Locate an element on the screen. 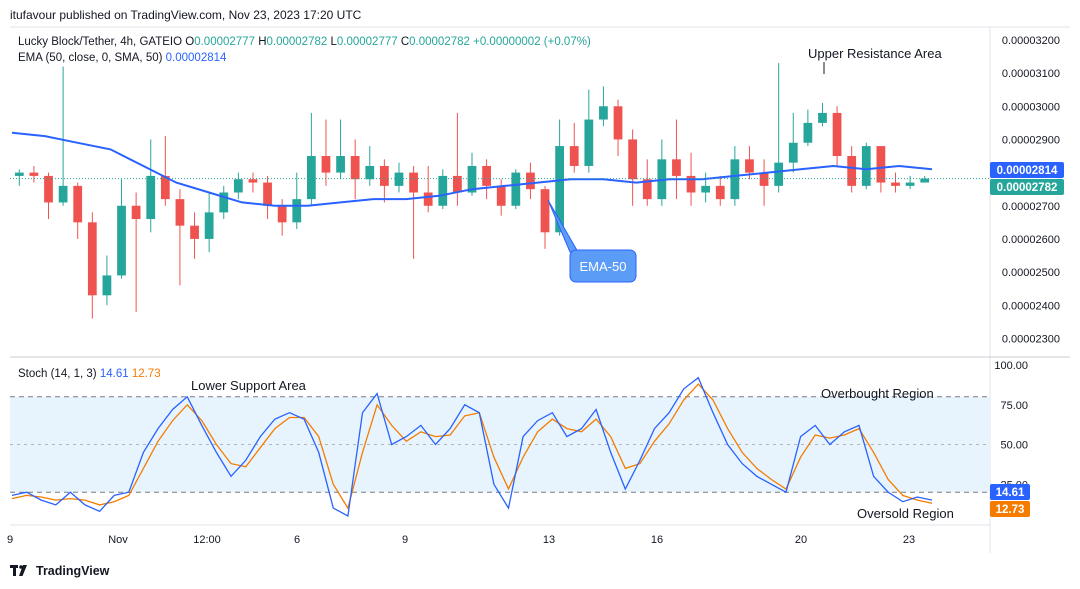  low-label: L is located at coordinates (333, 42).